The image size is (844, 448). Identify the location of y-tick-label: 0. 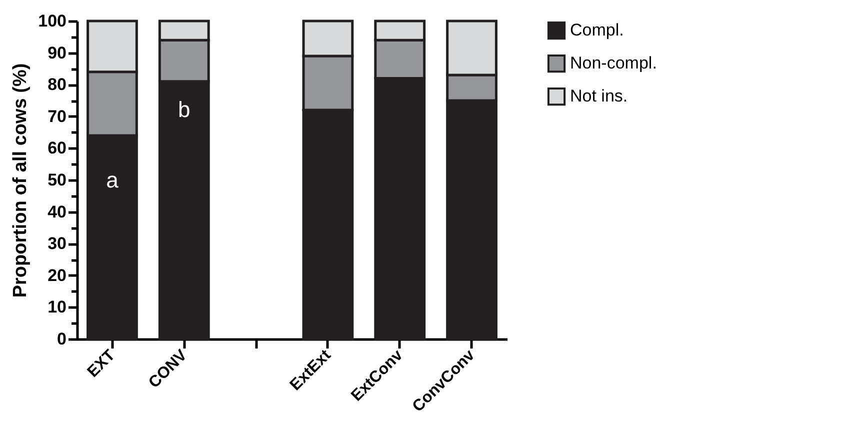
(61, 339).